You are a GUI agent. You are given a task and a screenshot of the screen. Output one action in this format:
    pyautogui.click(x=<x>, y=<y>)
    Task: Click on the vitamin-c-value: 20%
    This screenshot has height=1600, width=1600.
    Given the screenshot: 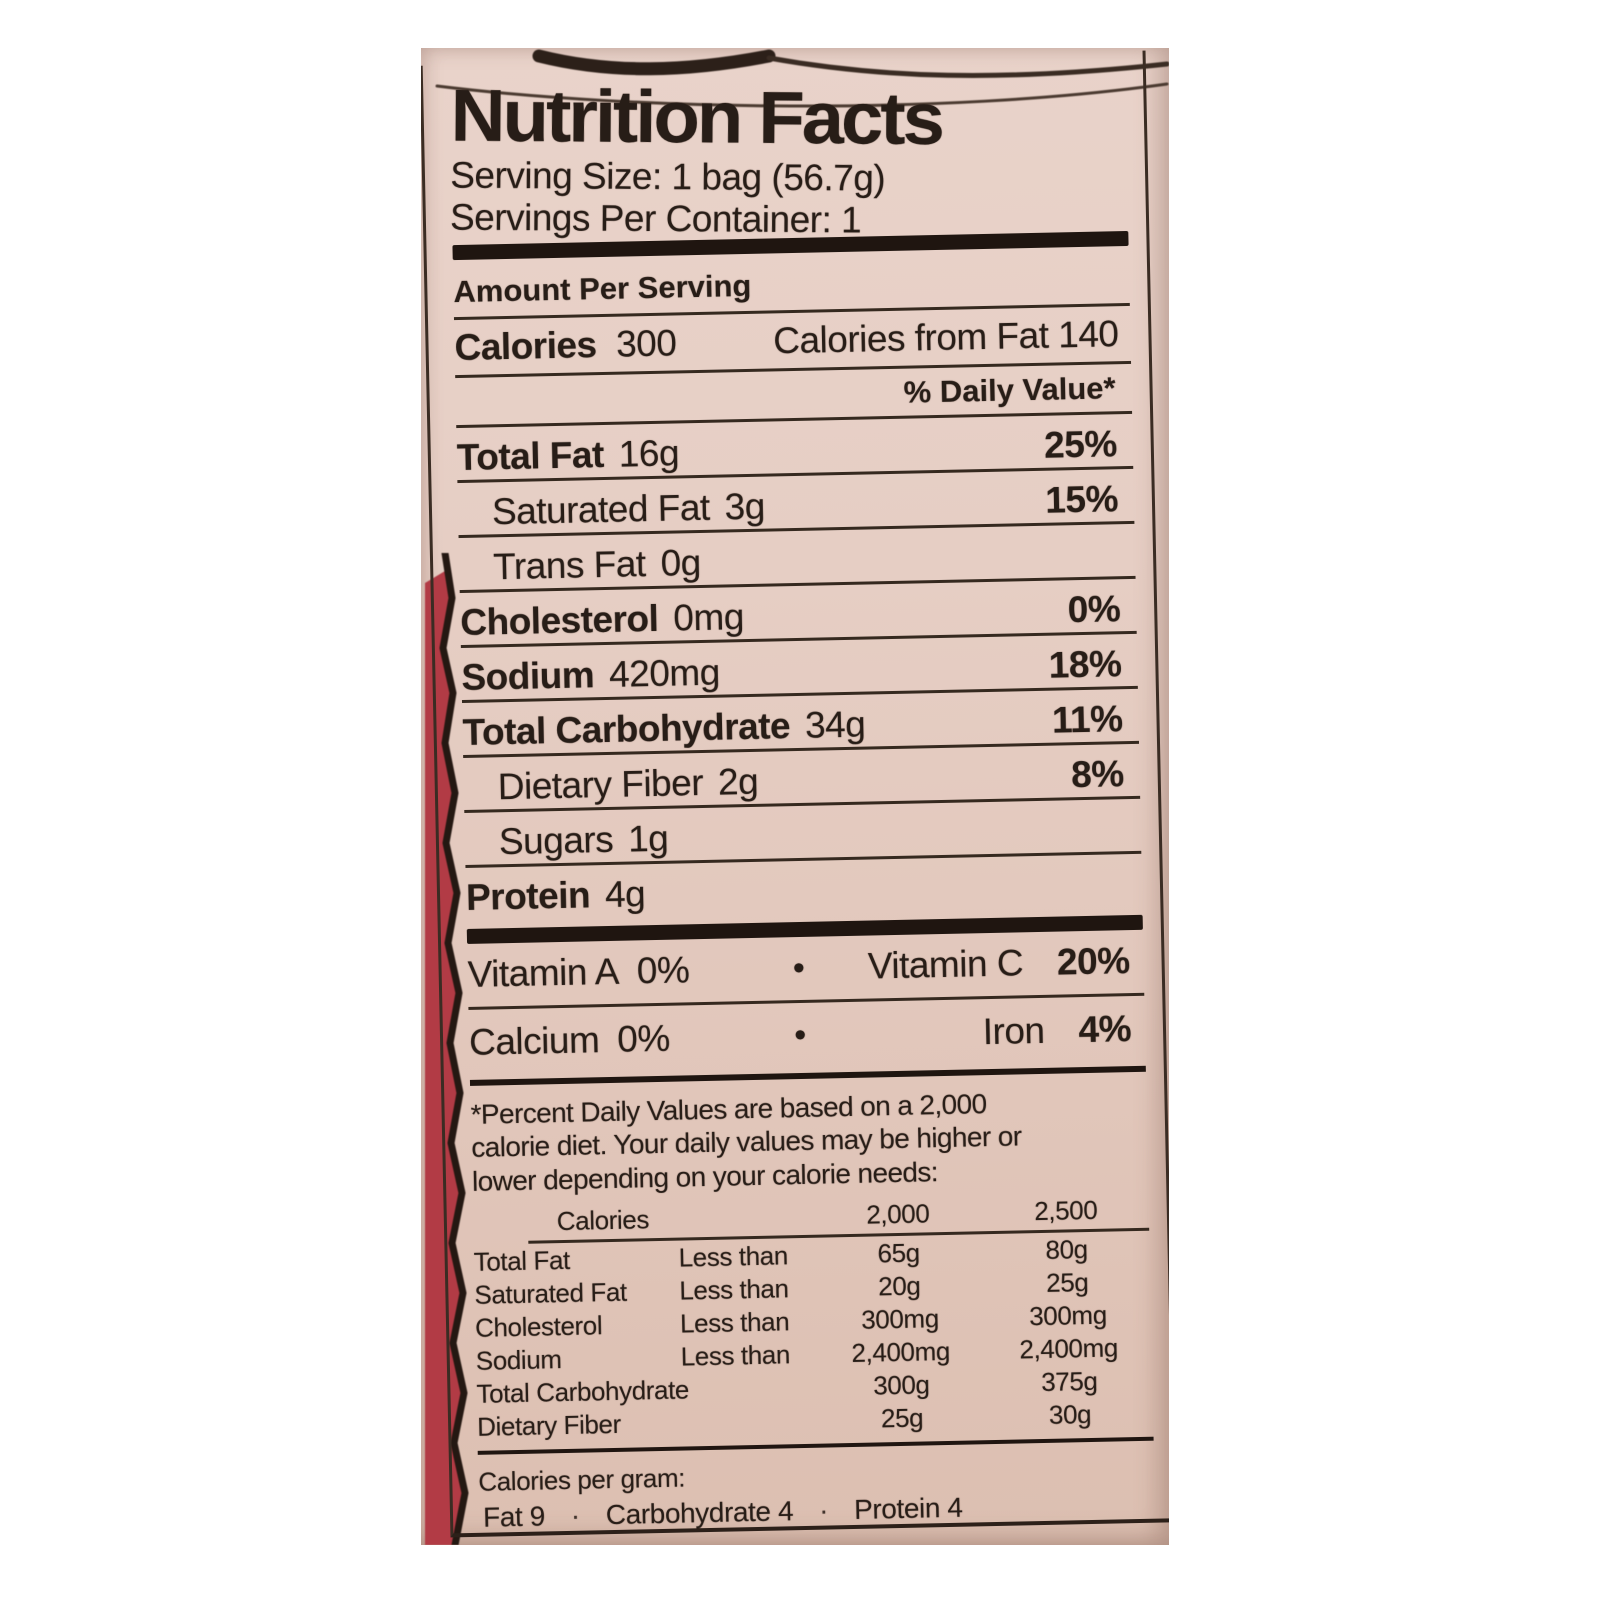 What is the action you would take?
    pyautogui.click(x=1093, y=961)
    